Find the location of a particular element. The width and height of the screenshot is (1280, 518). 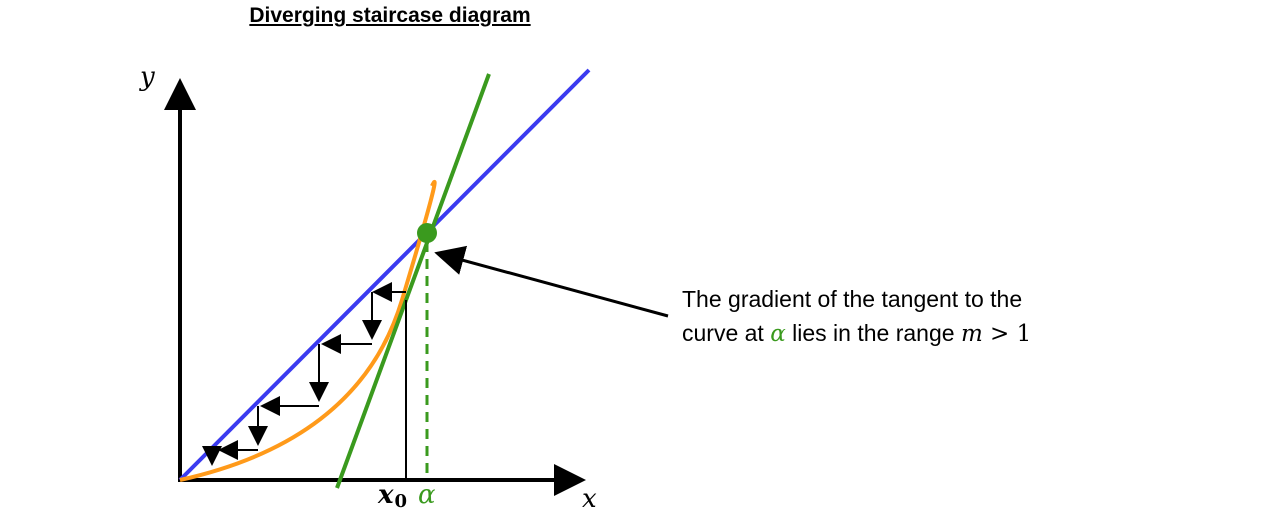

tangent-line is located at coordinates (413, 281).